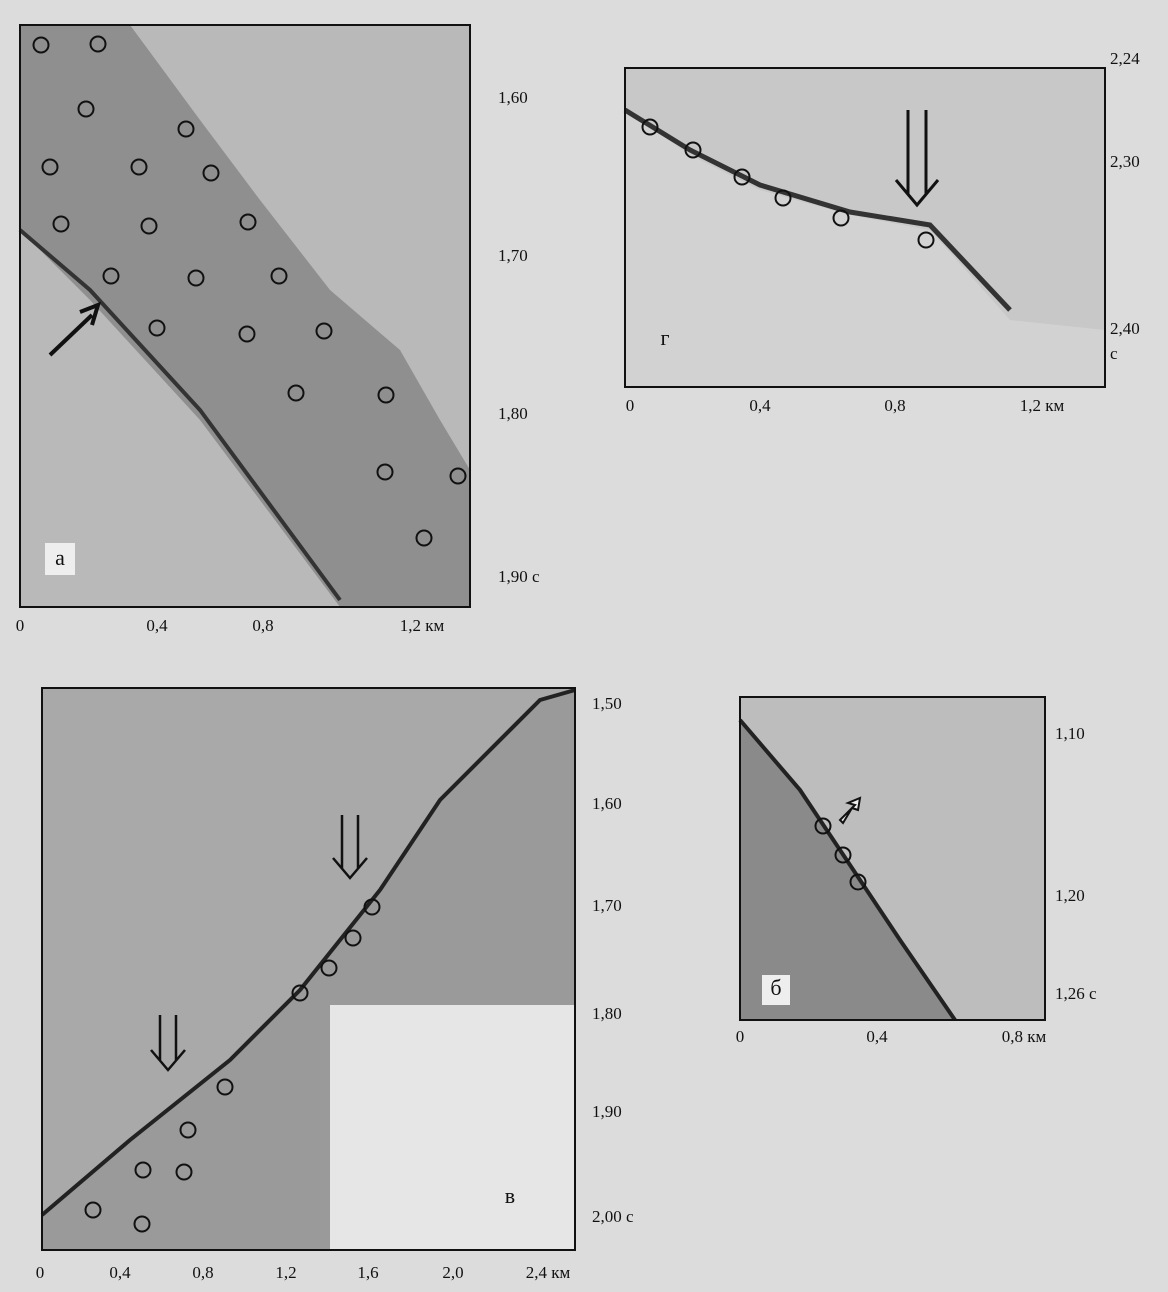  Describe the element at coordinates (367, 1272) in the screenshot. I see `x-tick-label: 1,6` at that location.